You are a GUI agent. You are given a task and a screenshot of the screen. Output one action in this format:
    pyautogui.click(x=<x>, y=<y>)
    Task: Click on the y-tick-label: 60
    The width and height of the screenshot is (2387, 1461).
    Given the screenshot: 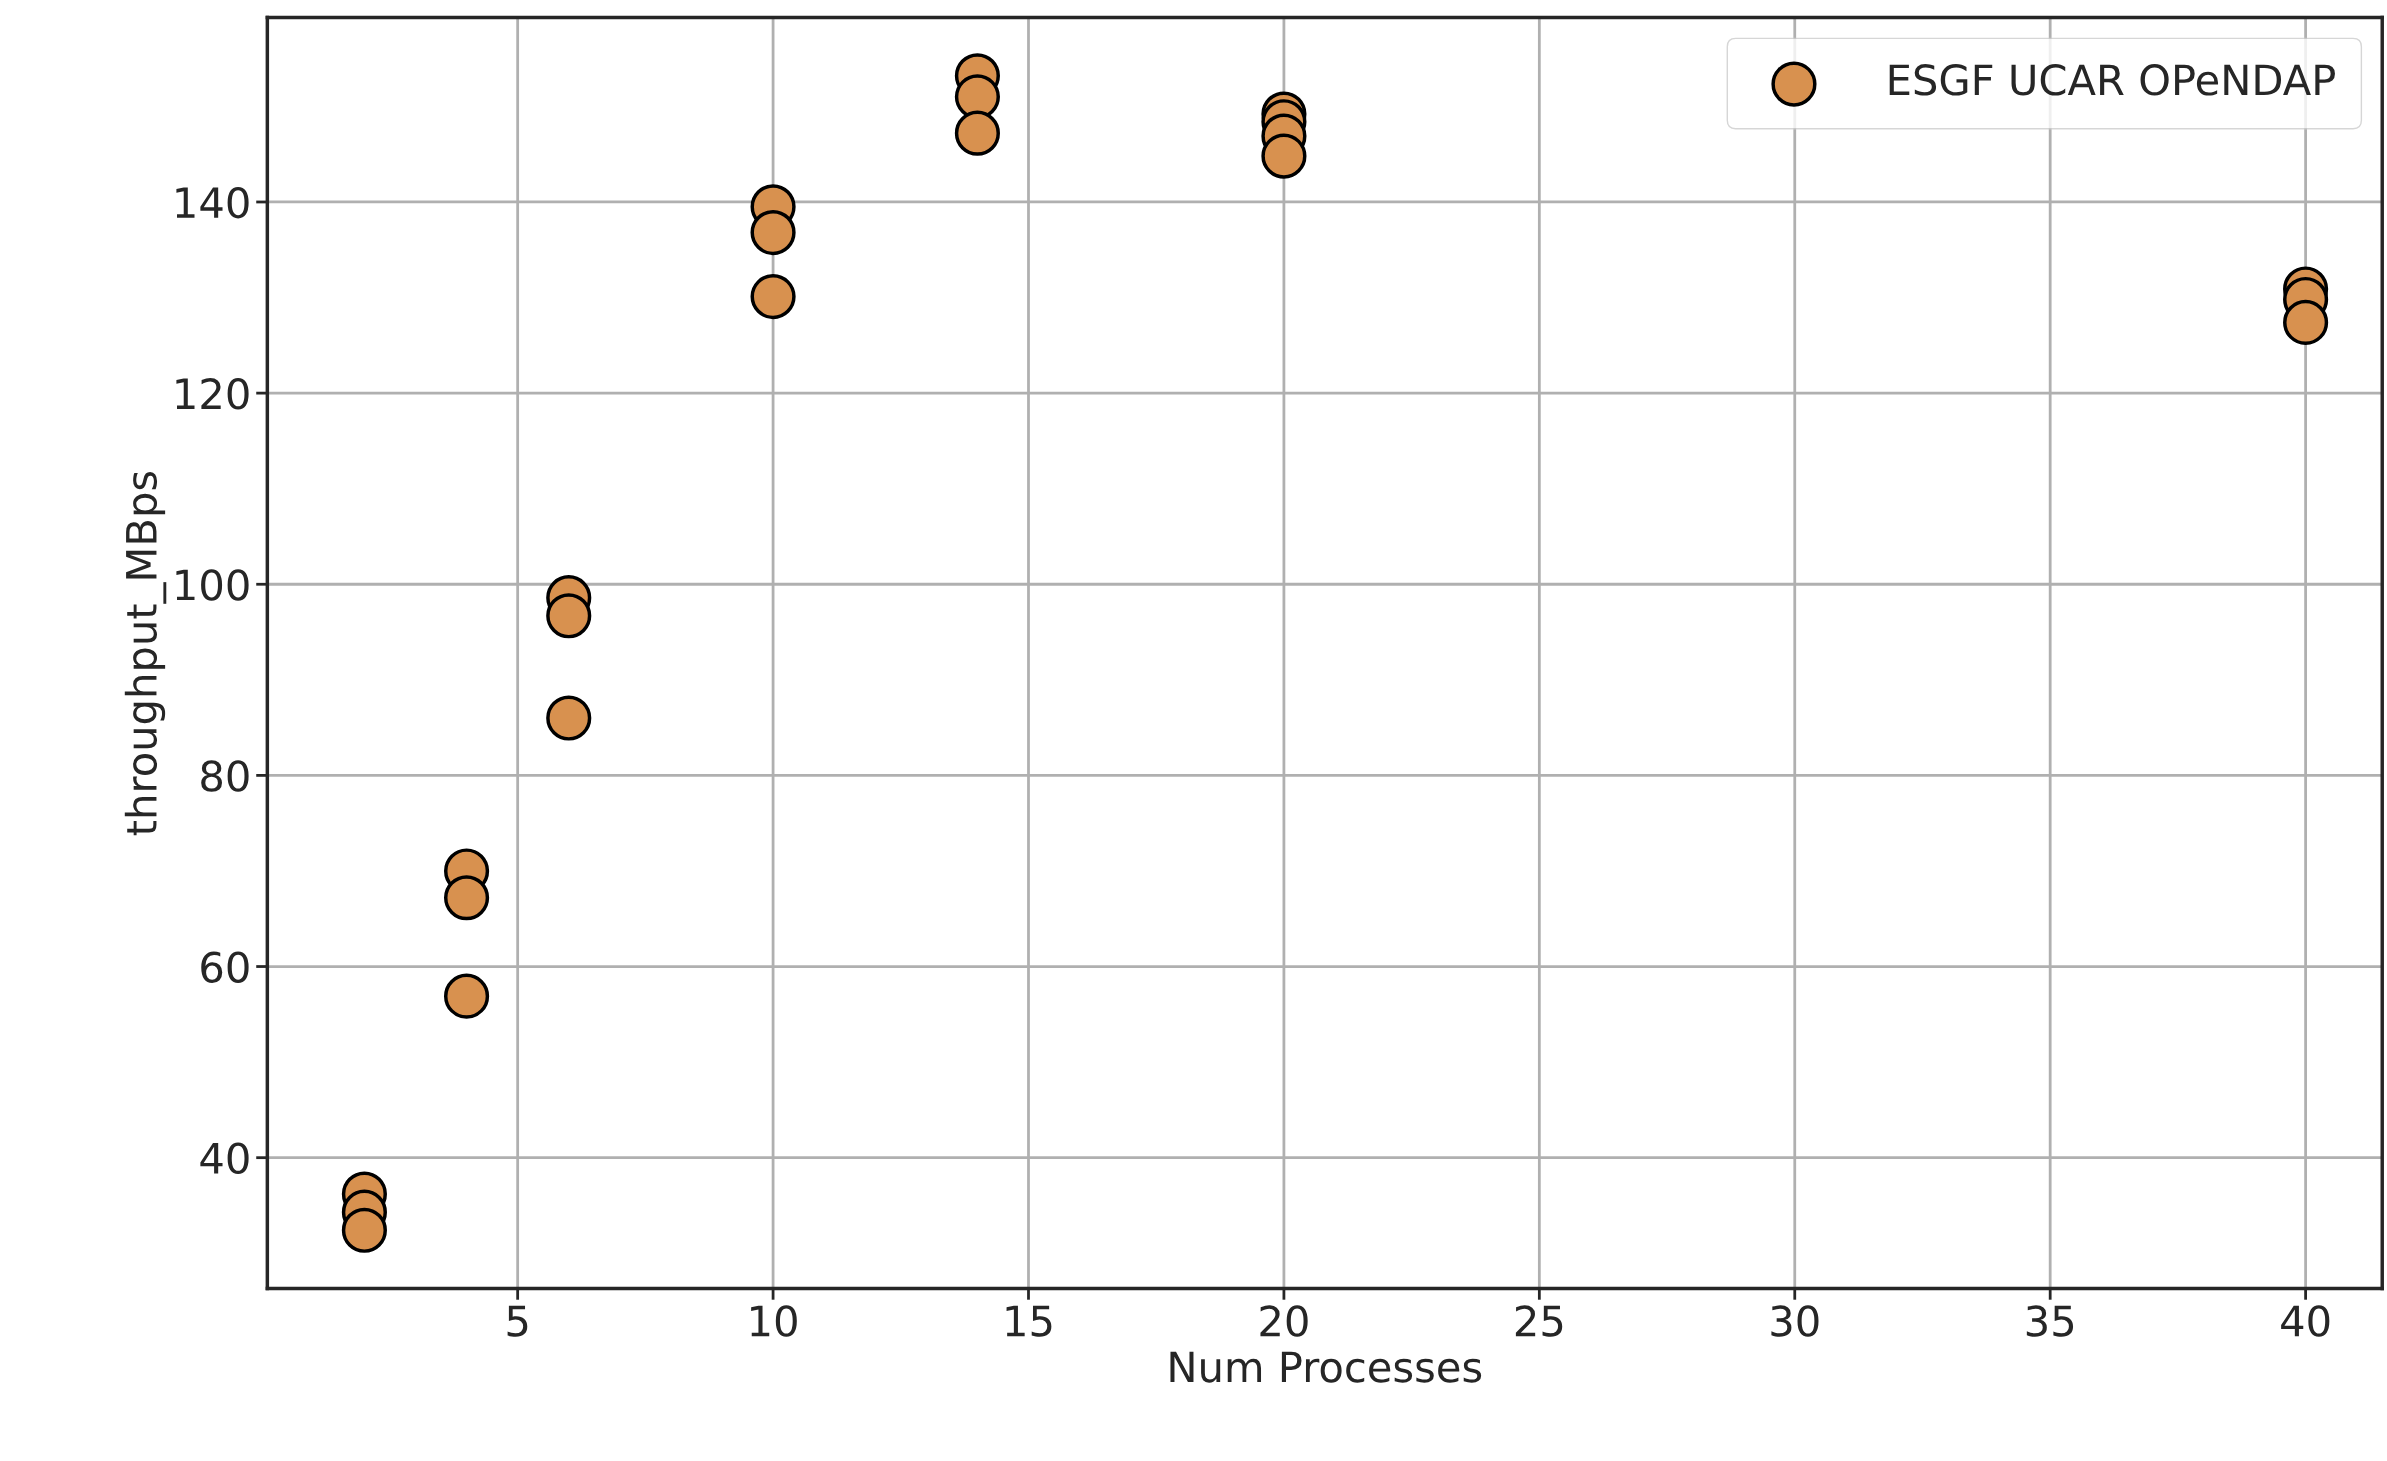 What is the action you would take?
    pyautogui.click(x=225, y=967)
    